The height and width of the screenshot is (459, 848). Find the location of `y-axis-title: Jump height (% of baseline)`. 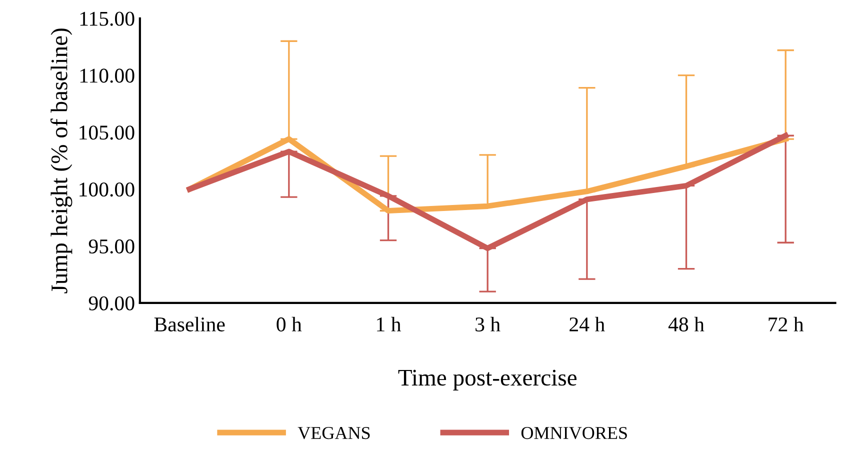

y-axis-title: Jump height (% of baseline) is located at coordinates (61, 161).